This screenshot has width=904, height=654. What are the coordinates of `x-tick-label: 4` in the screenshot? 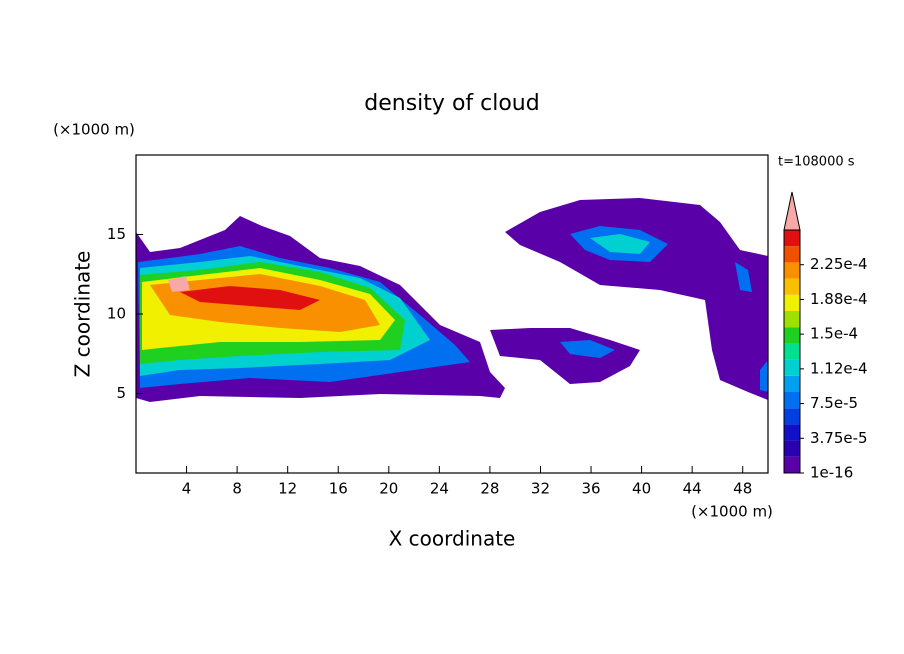 It's located at (187, 489).